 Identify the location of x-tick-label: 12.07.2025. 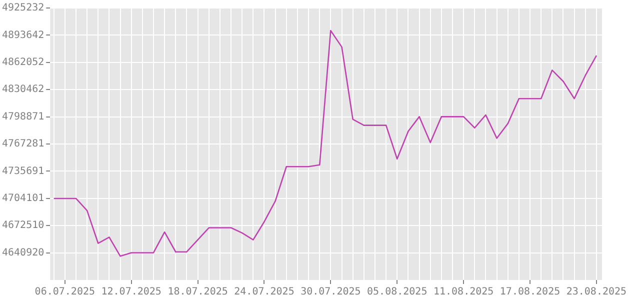
(131, 292).